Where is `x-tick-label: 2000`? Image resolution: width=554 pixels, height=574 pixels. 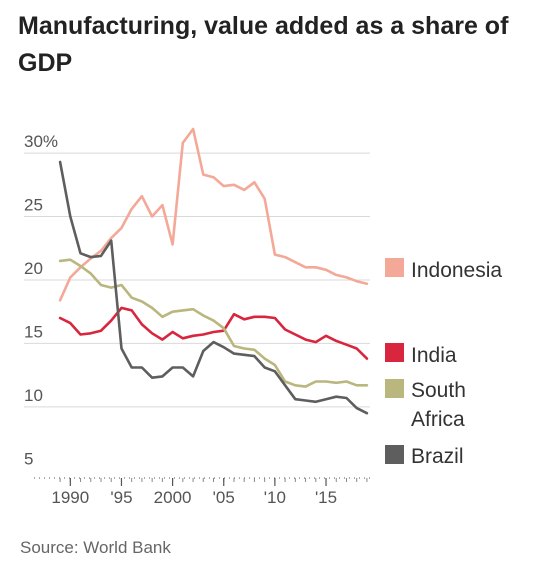
x-tick-label: 2000 is located at coordinates (173, 497).